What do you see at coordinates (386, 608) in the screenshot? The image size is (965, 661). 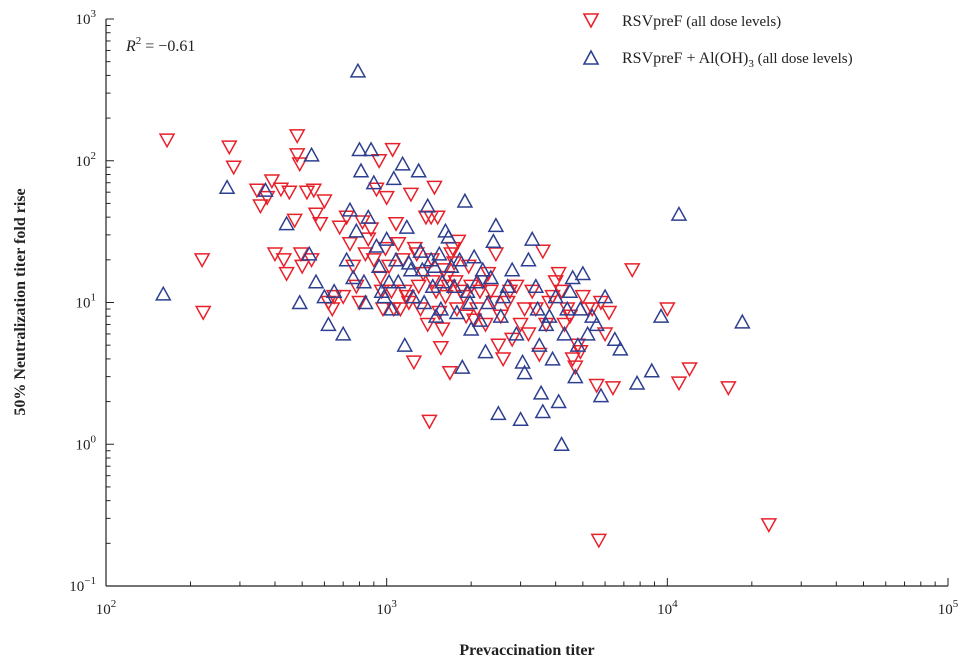 I see `x-tick-label: 10³` at bounding box center [386, 608].